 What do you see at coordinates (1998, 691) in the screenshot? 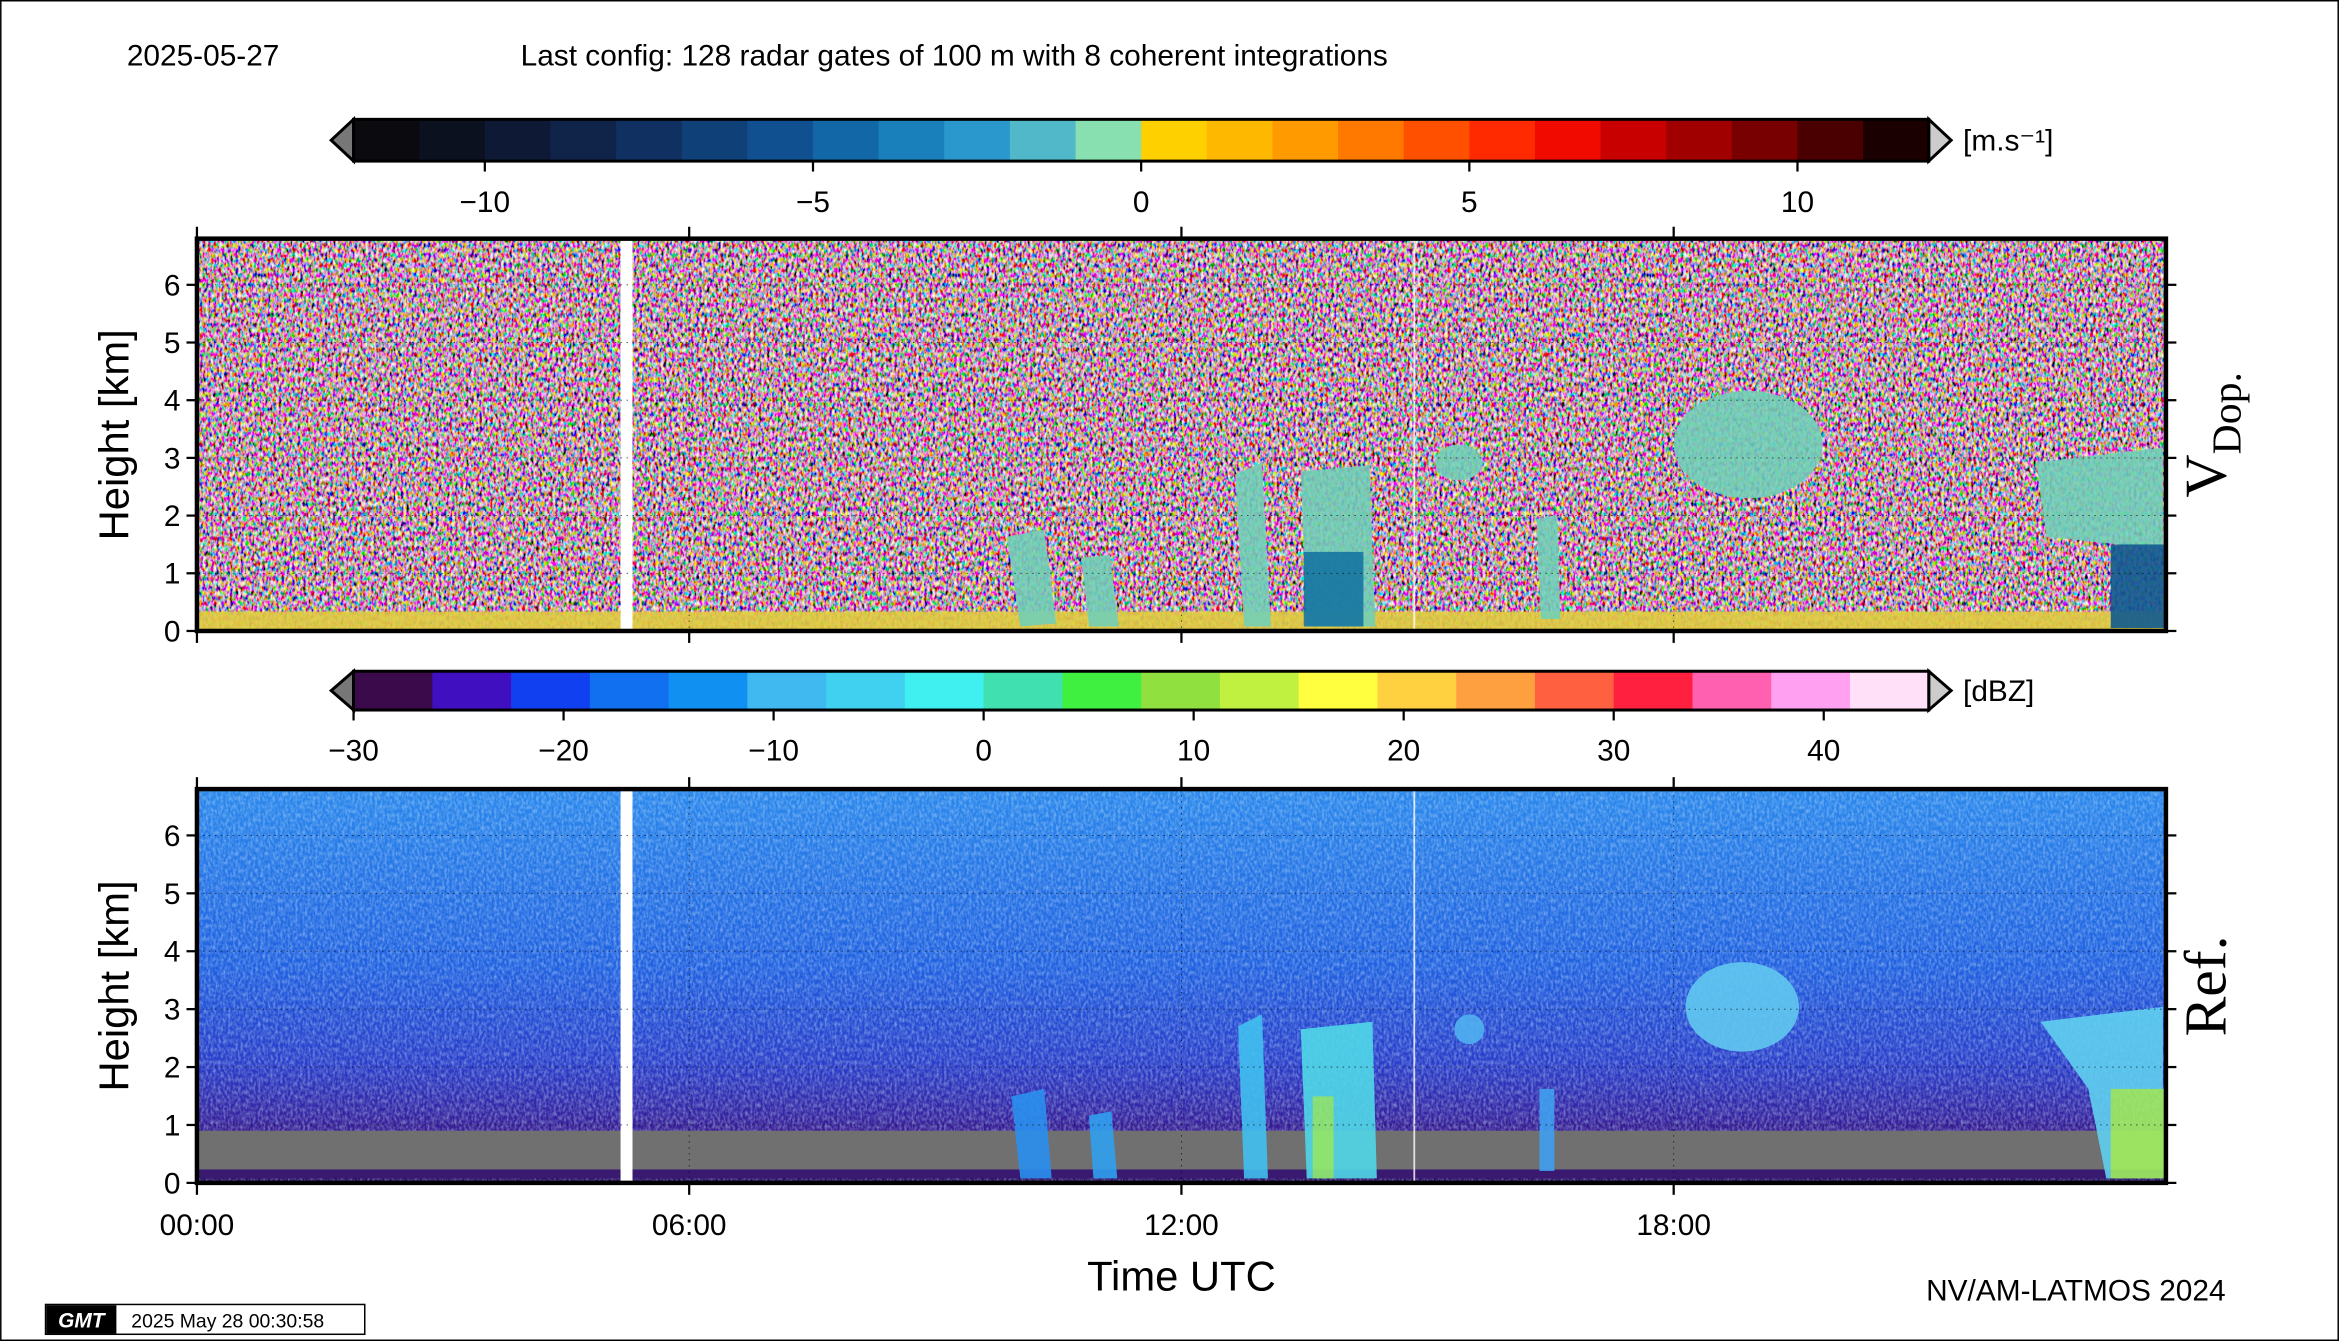
I see `colorbar-unit: [dBZ]` at bounding box center [1998, 691].